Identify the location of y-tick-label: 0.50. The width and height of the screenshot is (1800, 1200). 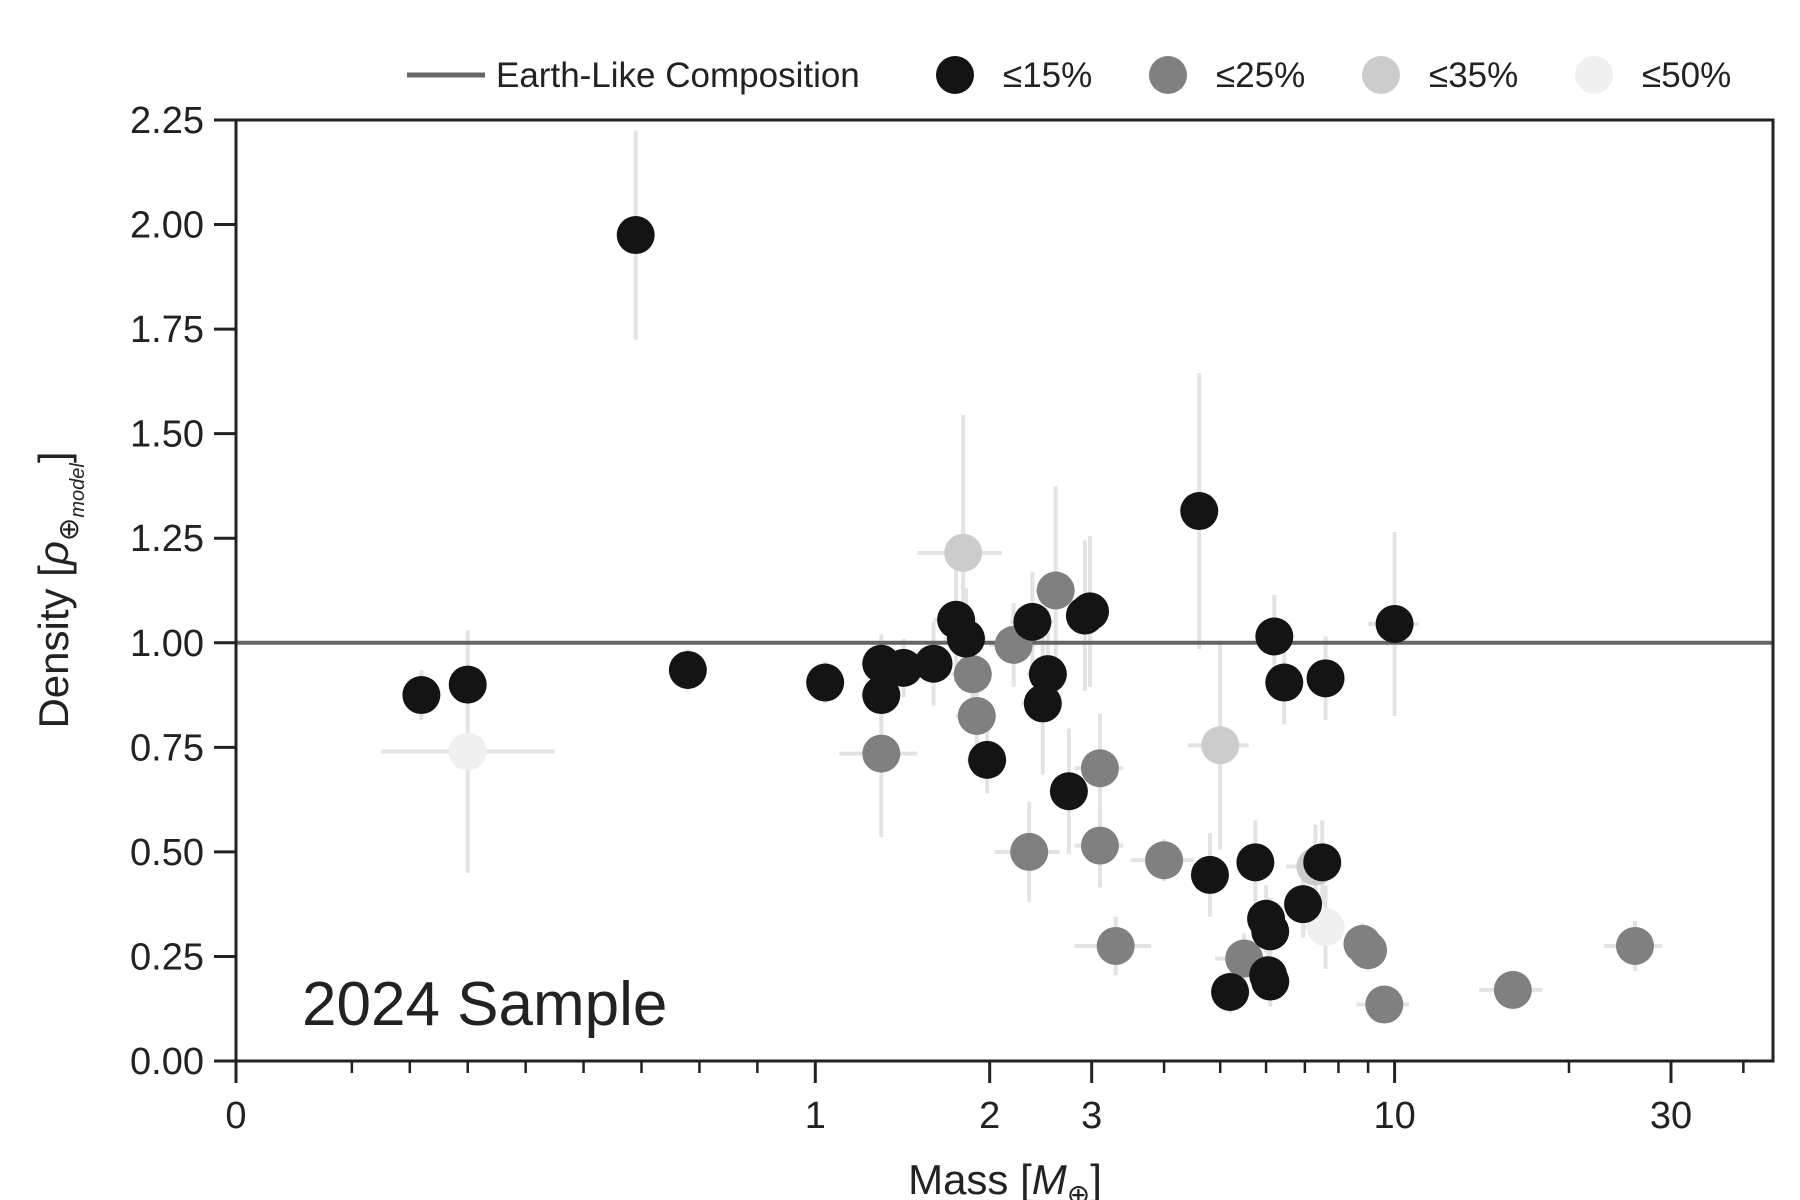
(167, 853).